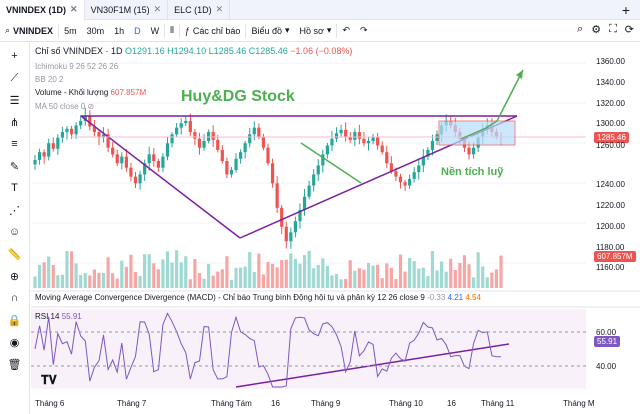 Image resolution: width=640 pixels, height=414 pixels. What do you see at coordinates (216, 30) in the screenshot?
I see `indicators-label: Các chỉ báo` at bounding box center [216, 30].